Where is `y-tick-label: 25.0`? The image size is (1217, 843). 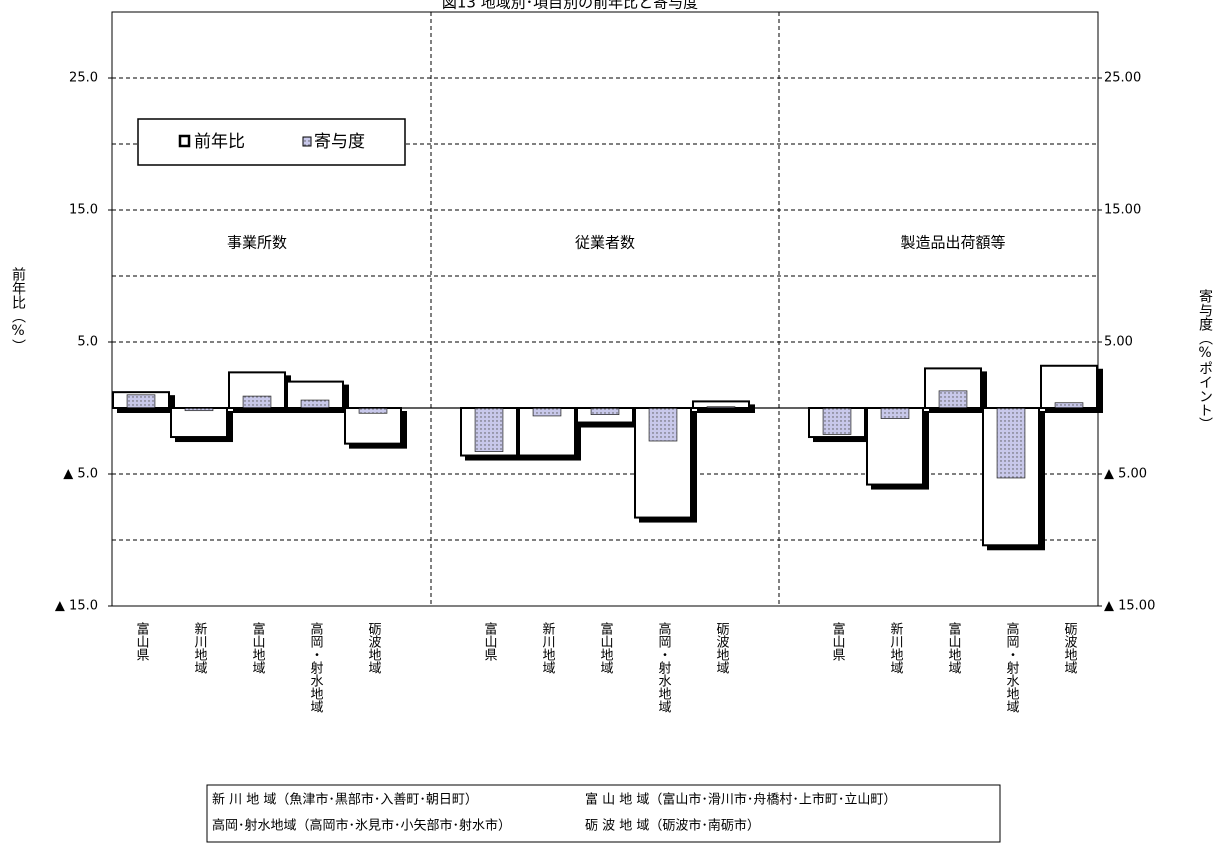
y-tick-label: 25.0 is located at coordinates (83, 78).